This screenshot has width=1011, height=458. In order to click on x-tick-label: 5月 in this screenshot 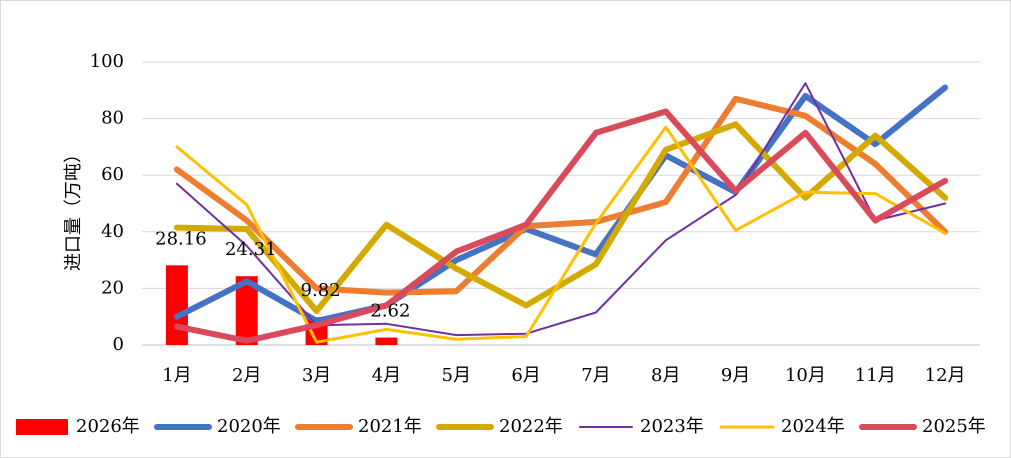, I will do `click(456, 375)`.